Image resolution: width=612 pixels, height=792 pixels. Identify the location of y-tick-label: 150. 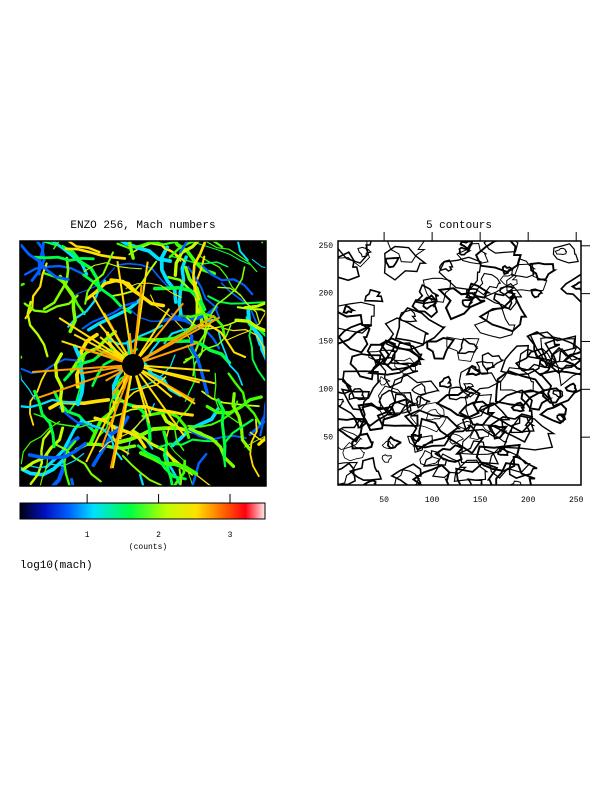
(326, 342).